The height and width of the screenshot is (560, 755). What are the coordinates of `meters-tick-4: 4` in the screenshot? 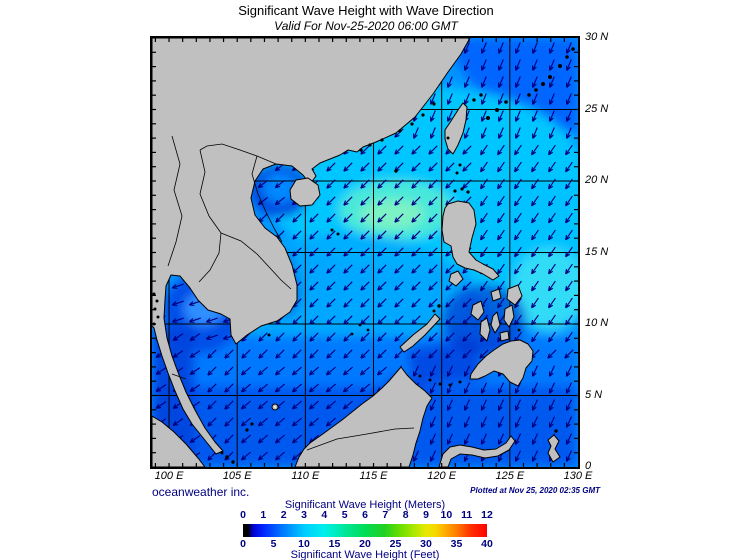 It's located at (324, 515).